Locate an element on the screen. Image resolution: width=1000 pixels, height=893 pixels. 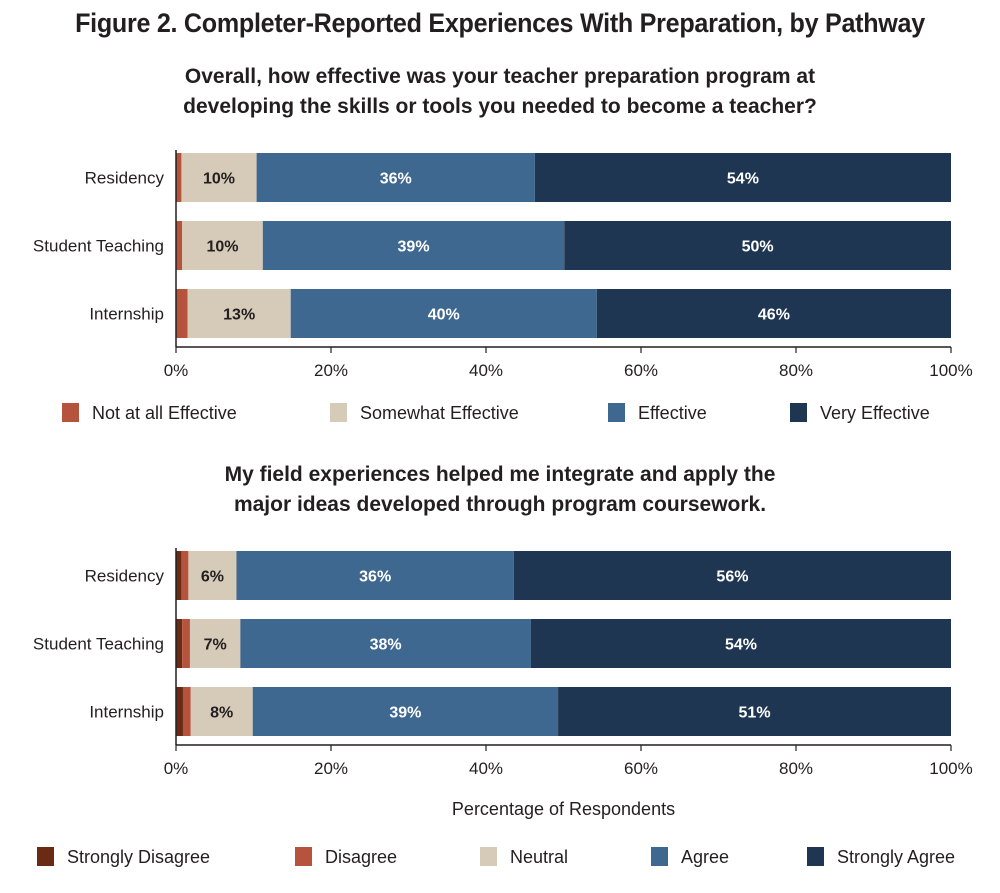
chart-2-data-label: 38% is located at coordinates (386, 645).